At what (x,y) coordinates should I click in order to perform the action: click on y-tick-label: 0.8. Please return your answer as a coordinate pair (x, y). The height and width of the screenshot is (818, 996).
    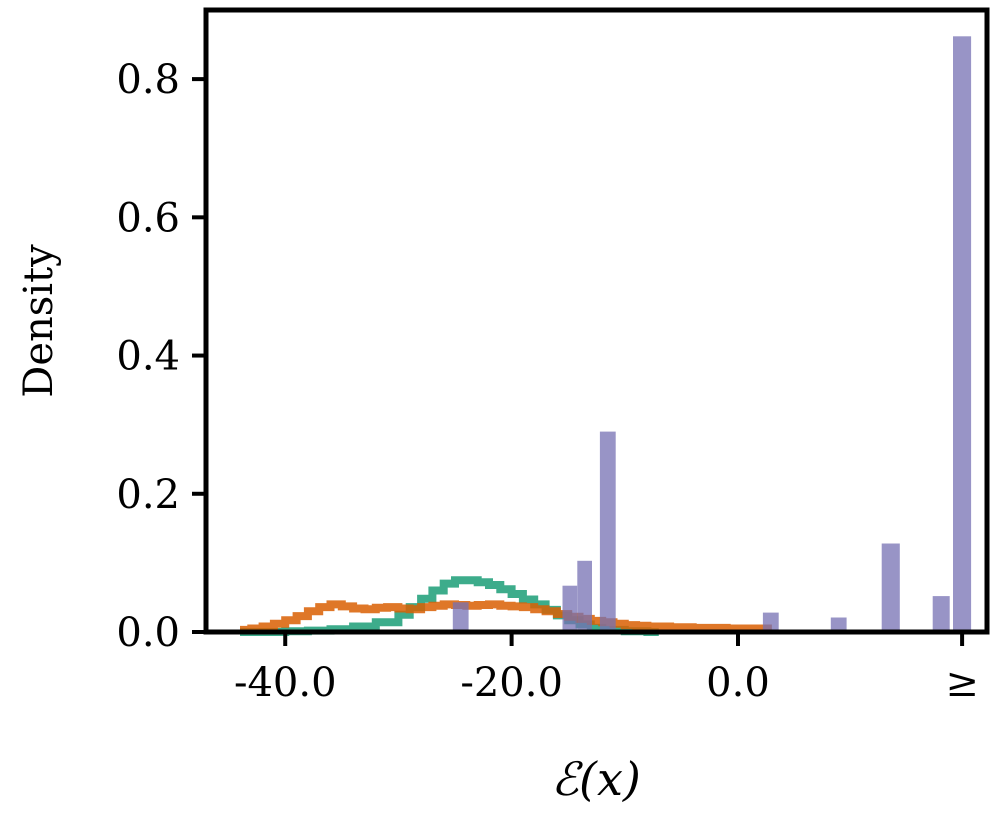
    Looking at the image, I should click on (148, 80).